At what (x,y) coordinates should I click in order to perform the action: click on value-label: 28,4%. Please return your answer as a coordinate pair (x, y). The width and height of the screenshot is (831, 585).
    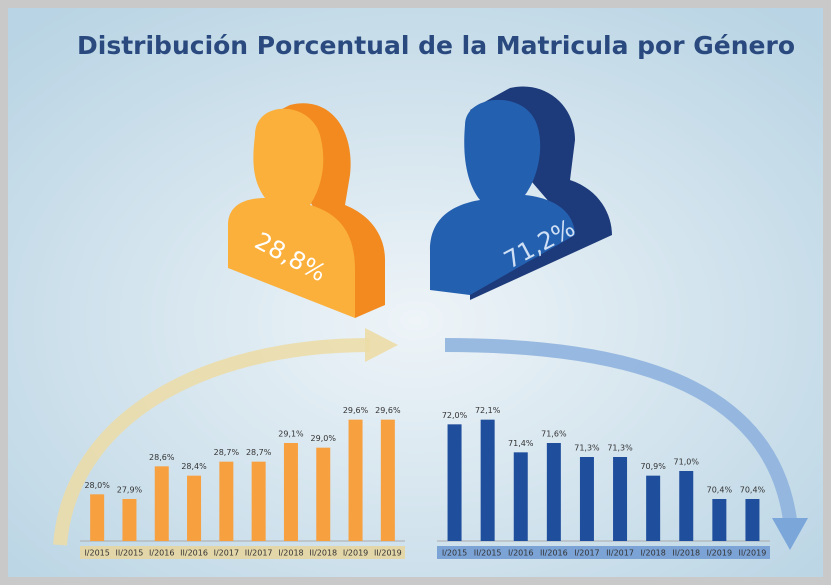
    Looking at the image, I should click on (194, 466).